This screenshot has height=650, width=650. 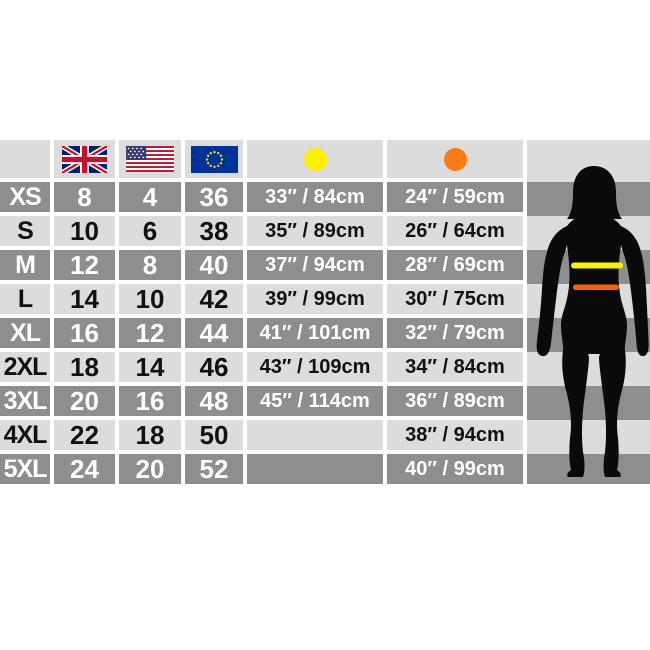 I want to click on cell-bust: 39″ / 99cm, so click(x=315, y=299).